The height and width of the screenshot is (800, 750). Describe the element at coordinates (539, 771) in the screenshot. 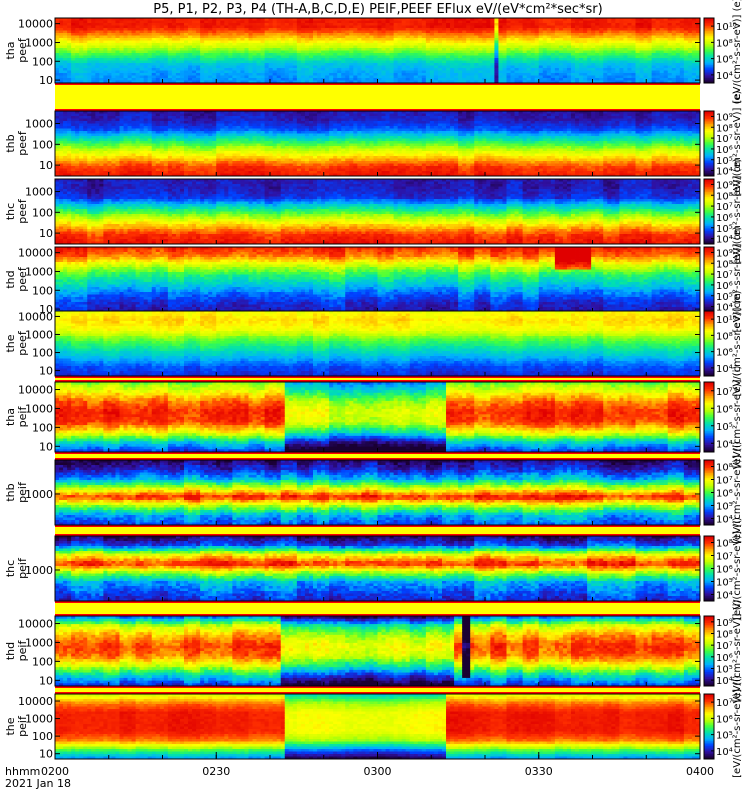

I see `x-tick-label: 0330` at that location.